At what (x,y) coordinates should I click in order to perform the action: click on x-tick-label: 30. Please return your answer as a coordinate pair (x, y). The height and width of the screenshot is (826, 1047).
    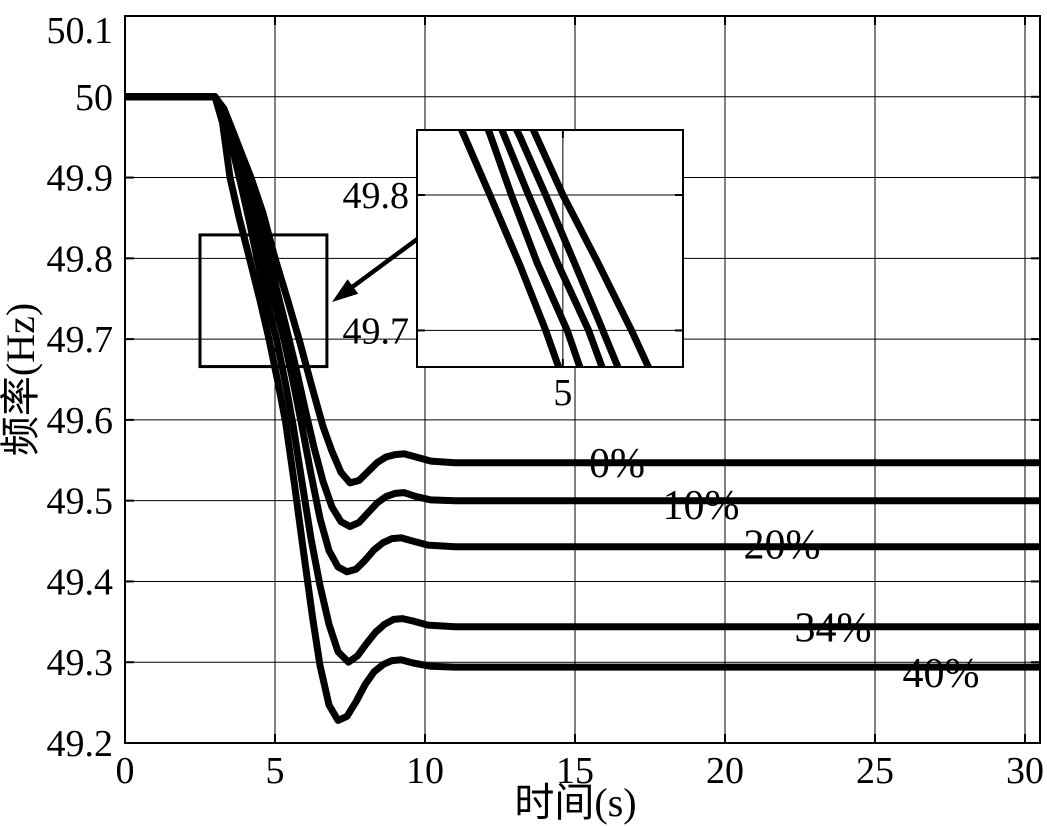
    Looking at the image, I should click on (1025, 771).